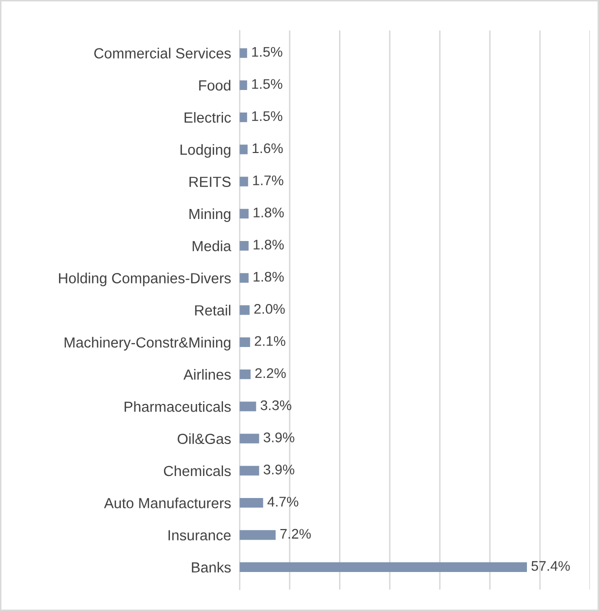  What do you see at coordinates (295, 533) in the screenshot?
I see `data-label: 7.2%` at bounding box center [295, 533].